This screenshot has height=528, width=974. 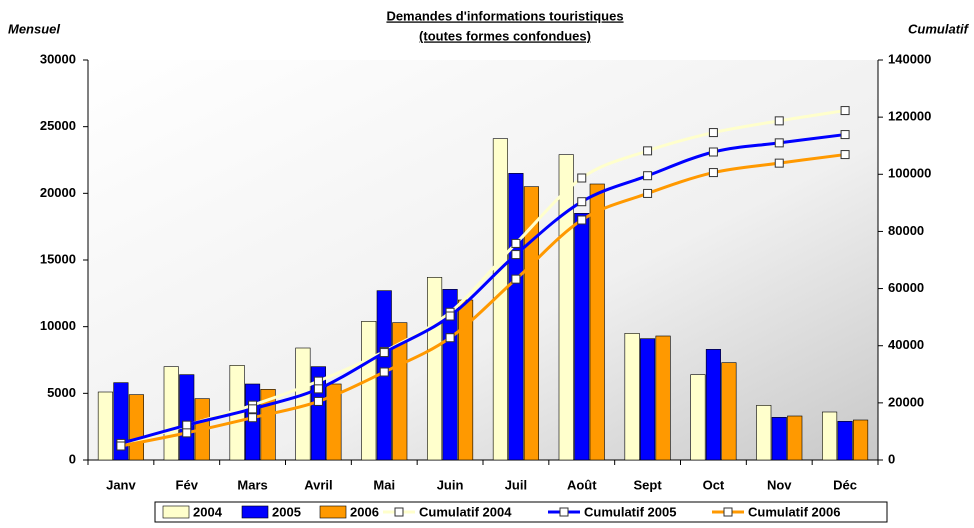 What do you see at coordinates (364, 511) in the screenshot?
I see `legend-label: 2006` at bounding box center [364, 511].